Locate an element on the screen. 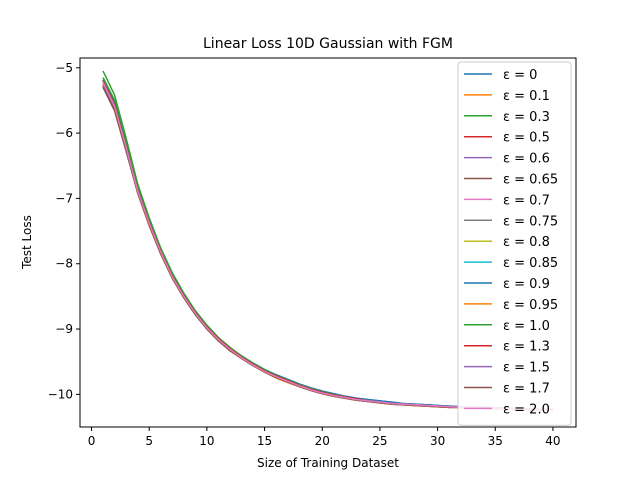  y-tick-label: −9 is located at coordinates (64, 329).